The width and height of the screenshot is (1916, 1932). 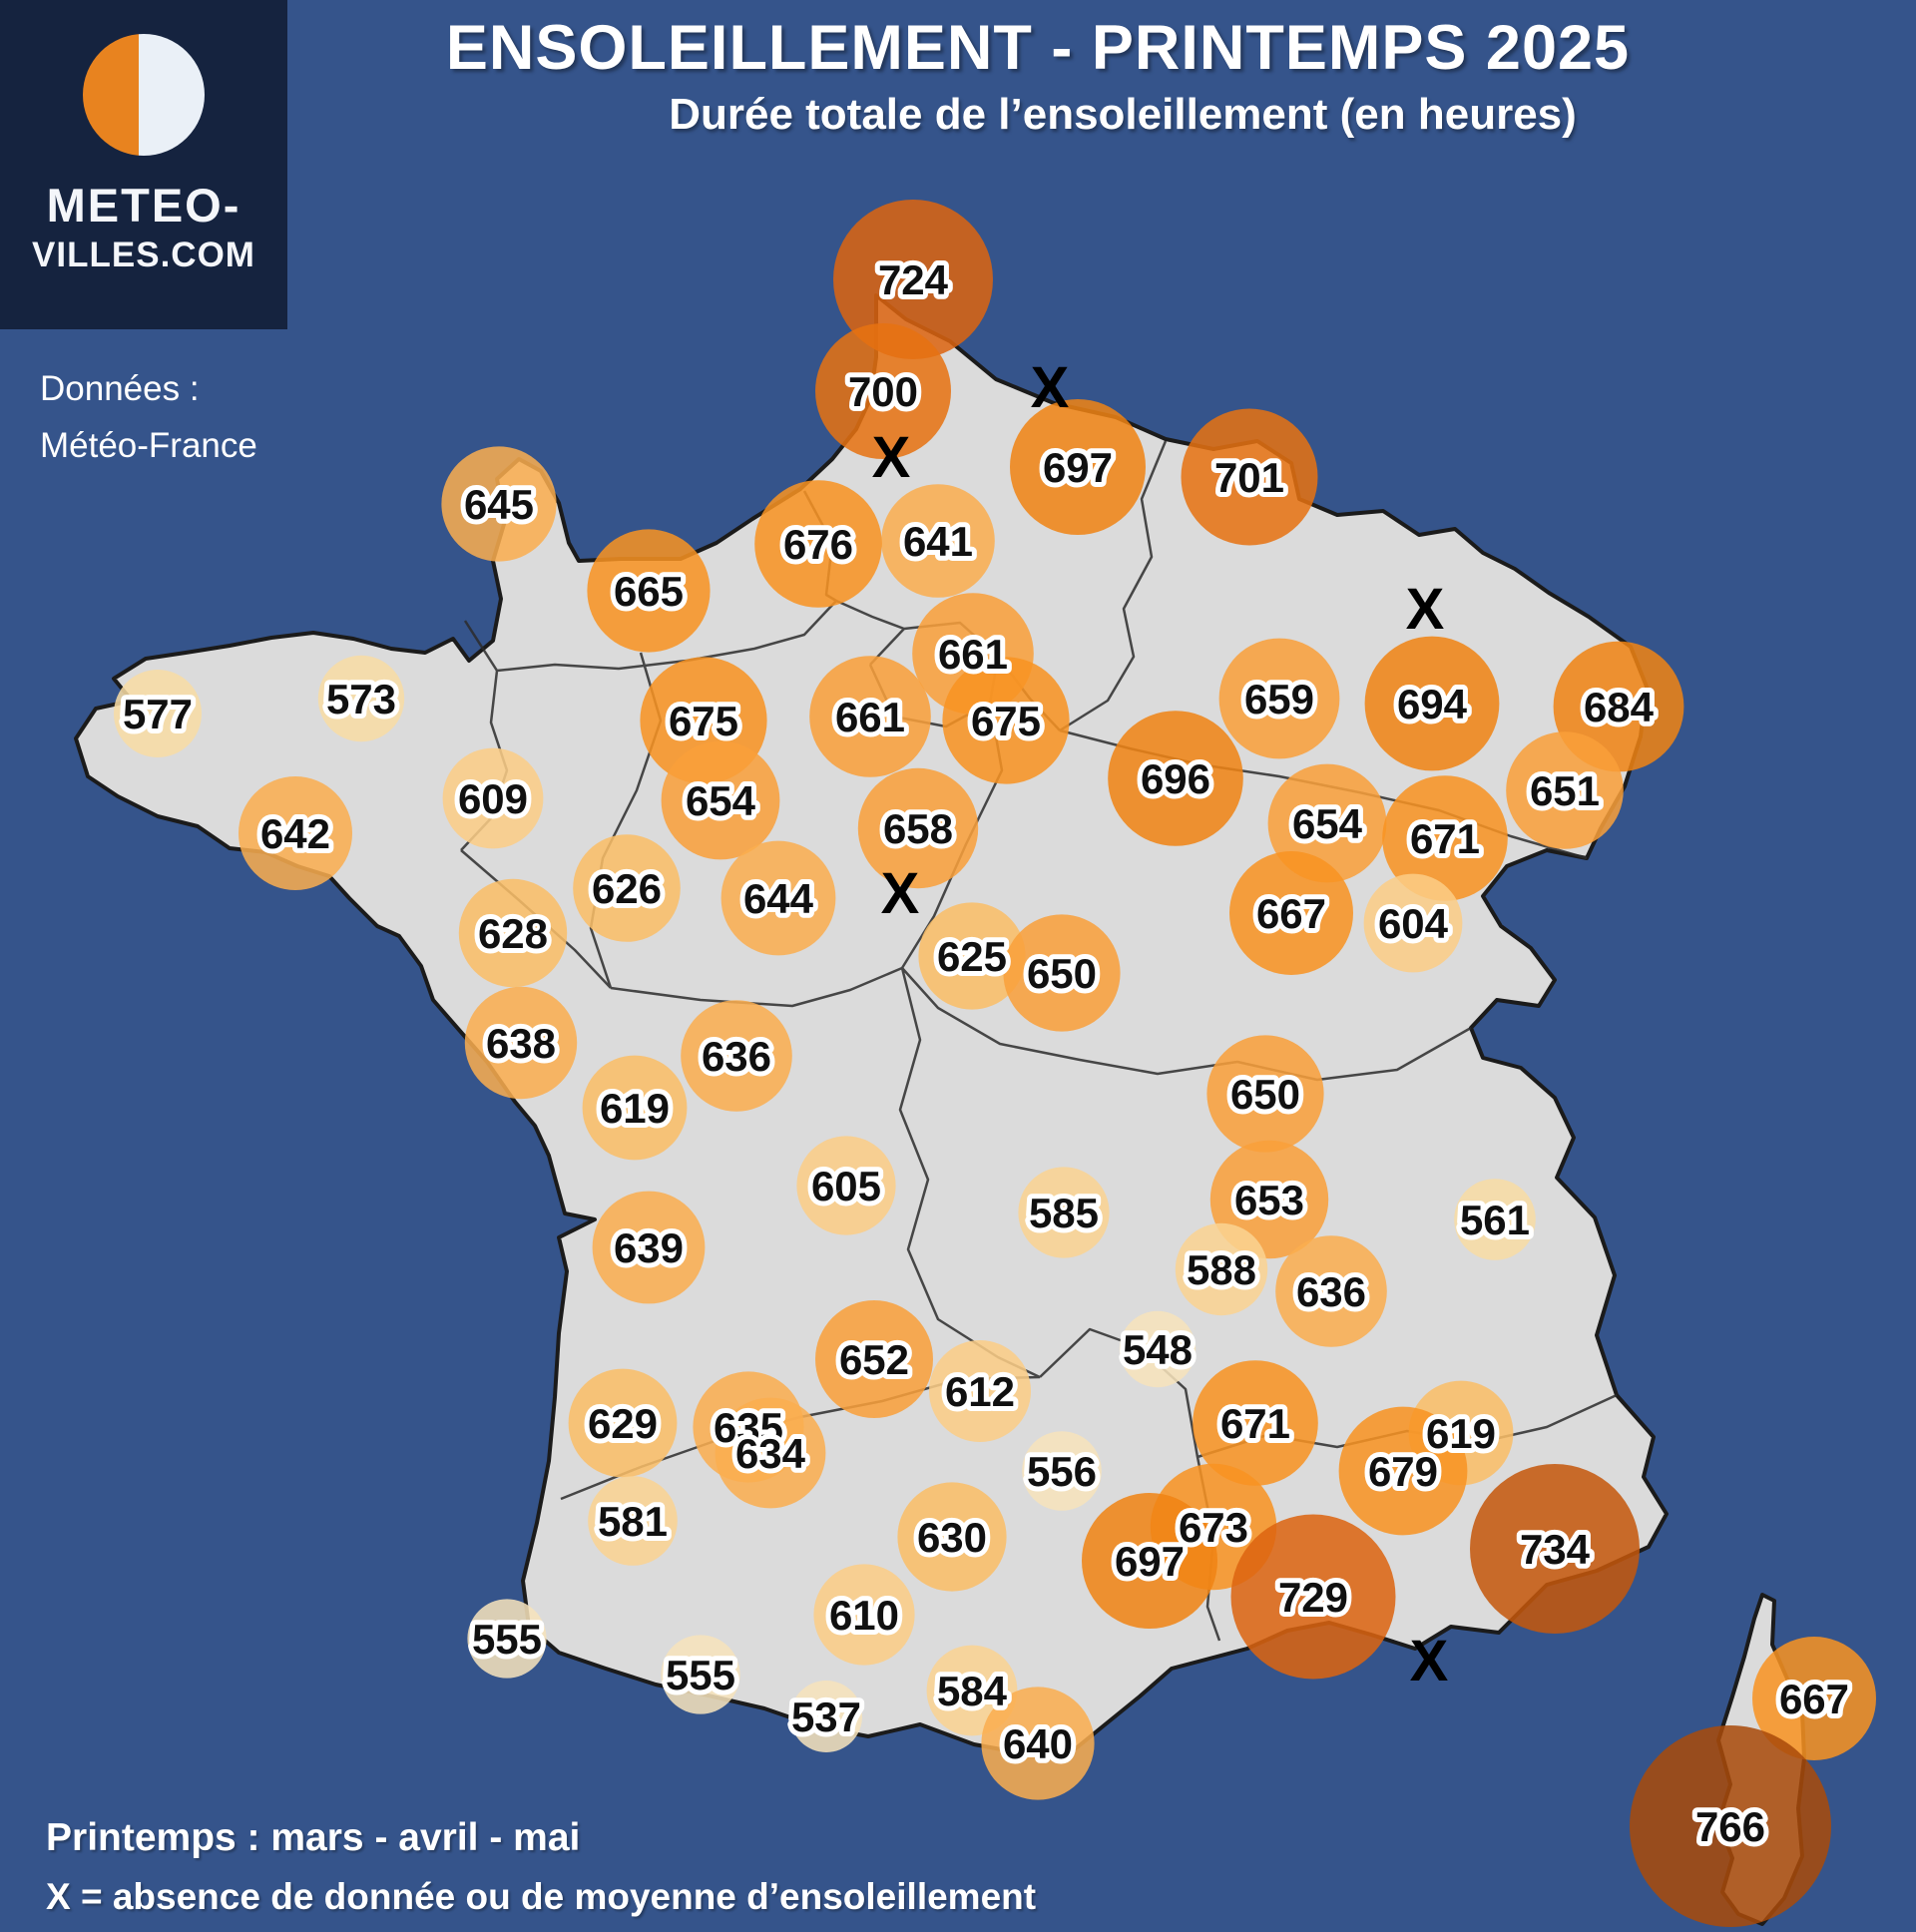 I want to click on sunshine-value-label: 734, so click(x=1555, y=1549).